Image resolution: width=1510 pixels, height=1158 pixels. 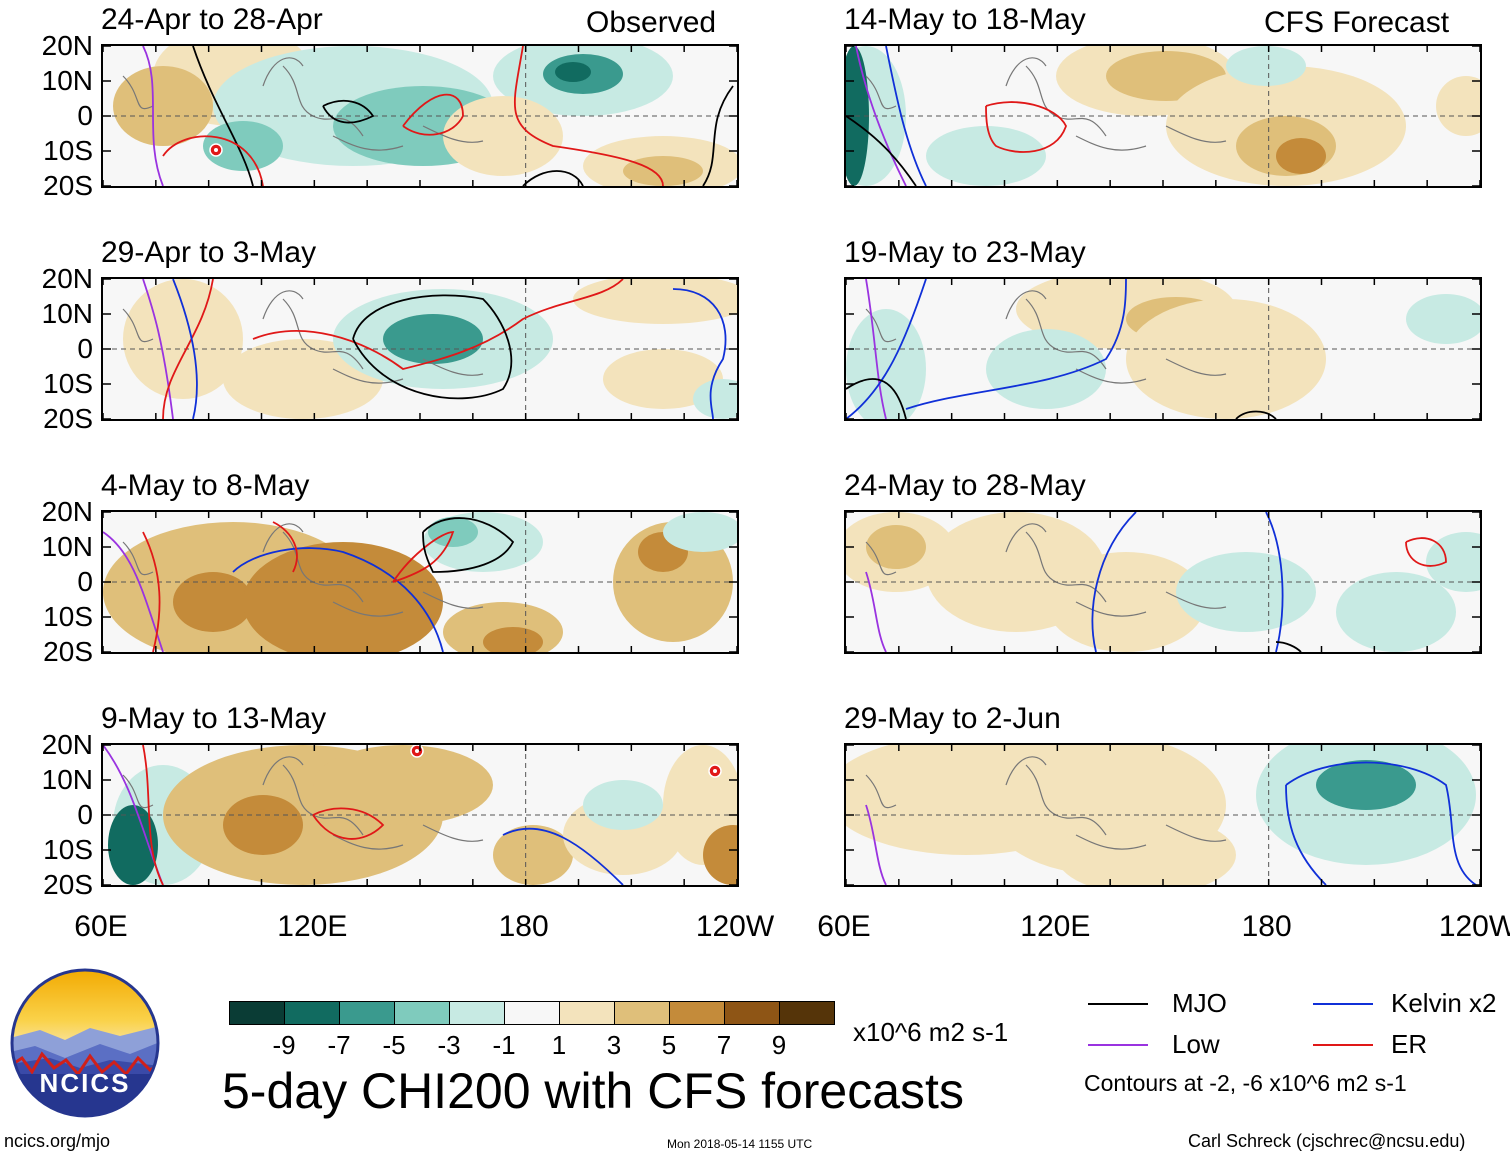 What do you see at coordinates (965, 252) in the screenshot?
I see `panel-title: 19-May to 23-May` at bounding box center [965, 252].